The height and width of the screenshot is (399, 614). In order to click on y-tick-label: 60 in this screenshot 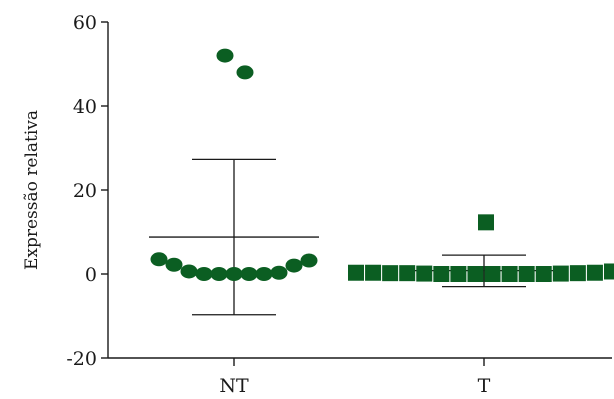, I will do `click(85, 23)`.